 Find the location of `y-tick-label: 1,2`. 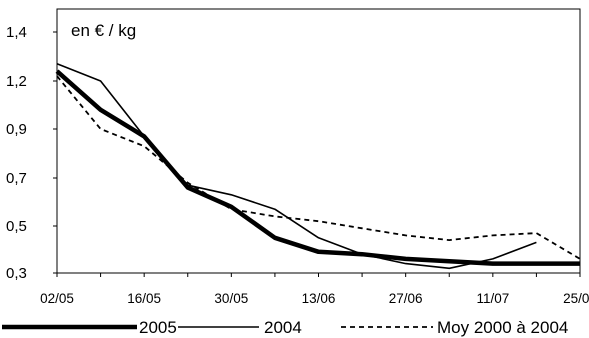

y-tick-label: 1,2 is located at coordinates (16, 81).